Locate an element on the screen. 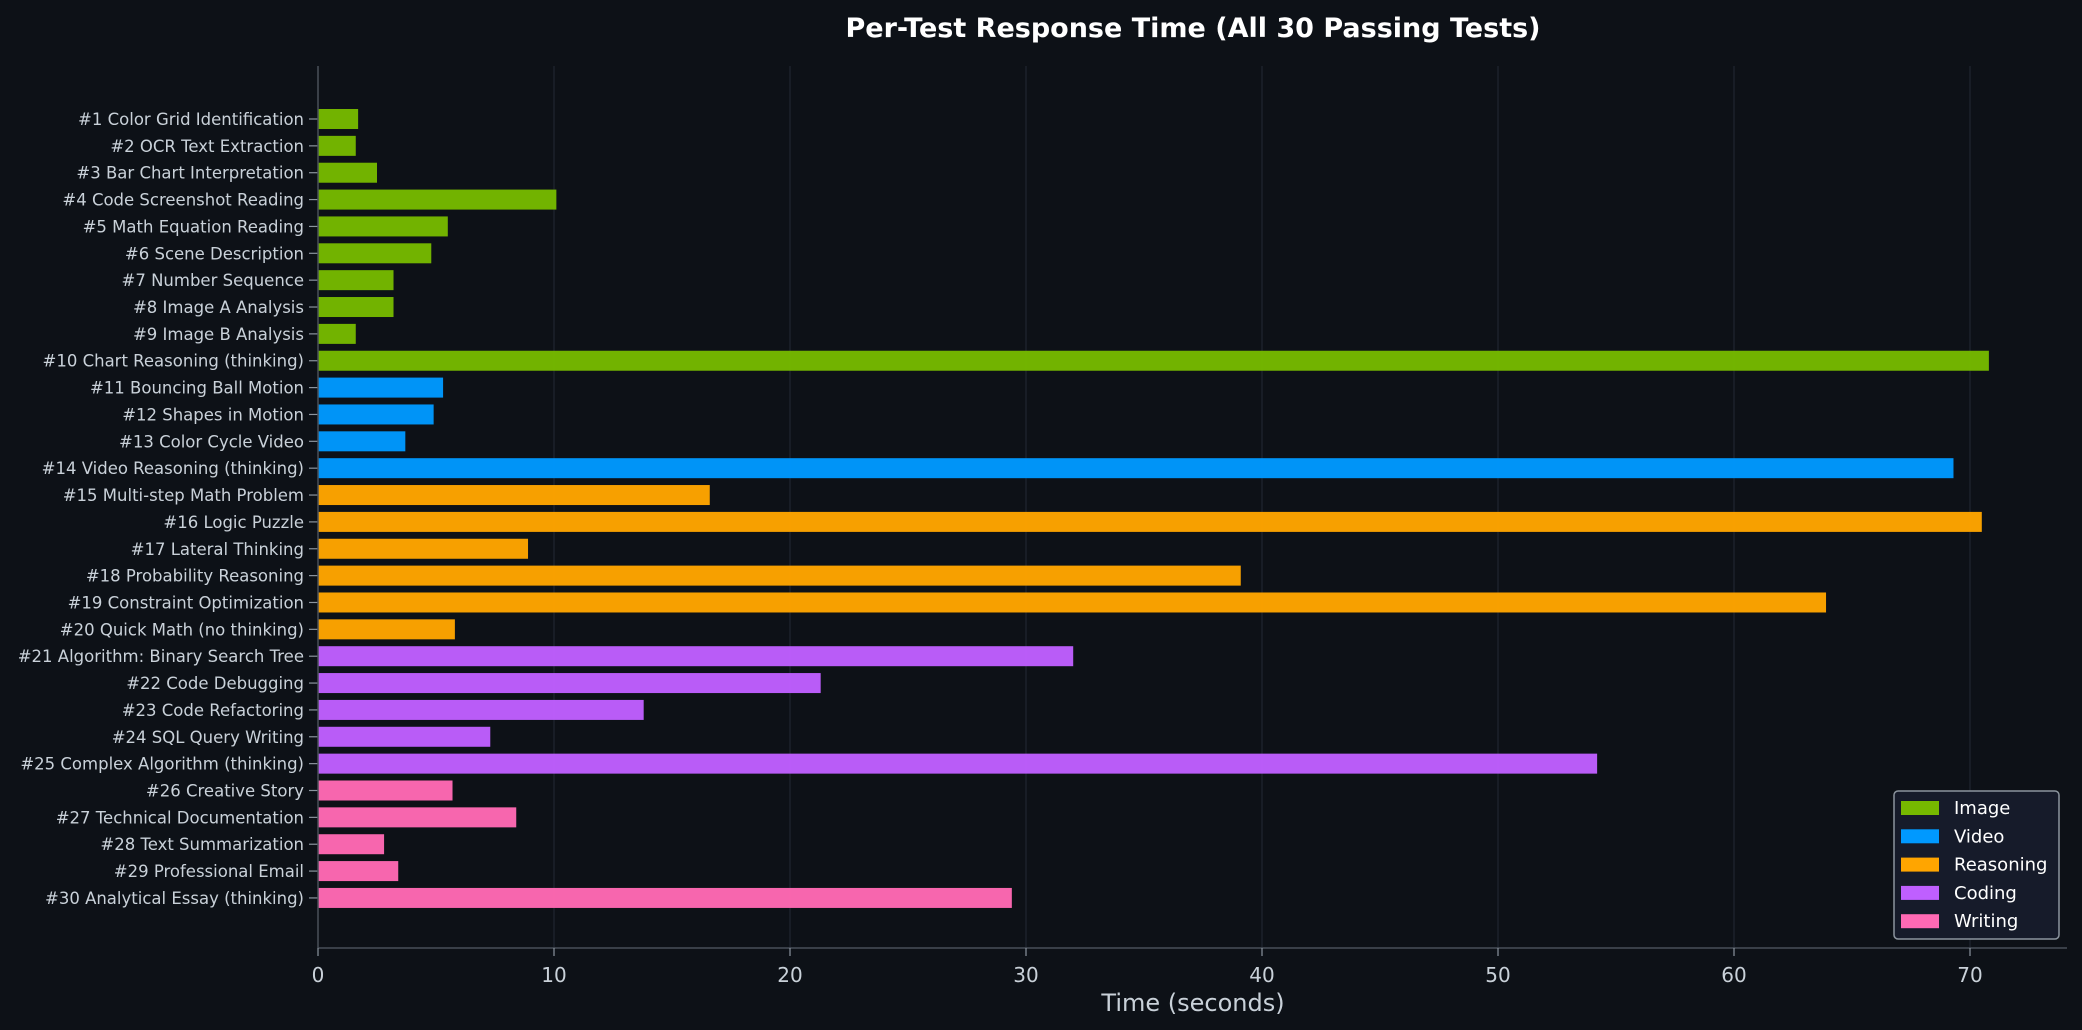  category-label: #29 Professional Email is located at coordinates (209, 871).